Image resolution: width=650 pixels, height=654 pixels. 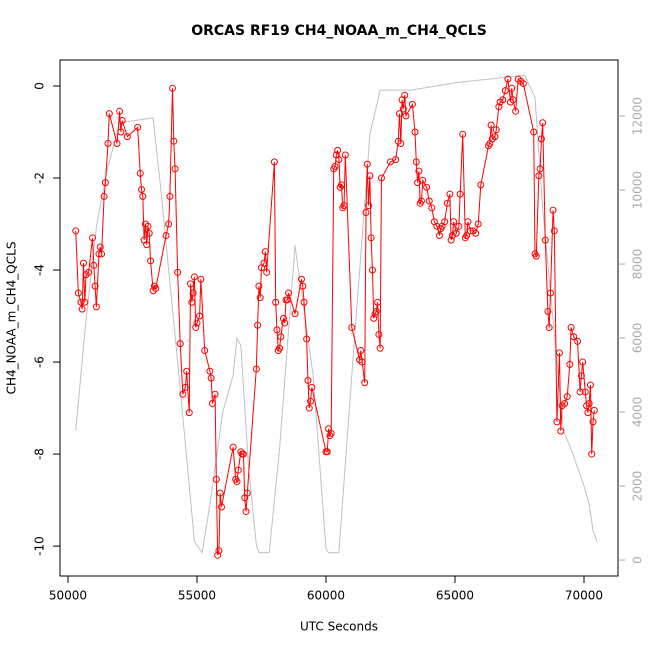 What do you see at coordinates (40, 454) in the screenshot?
I see `y-tick-label: -8` at bounding box center [40, 454].